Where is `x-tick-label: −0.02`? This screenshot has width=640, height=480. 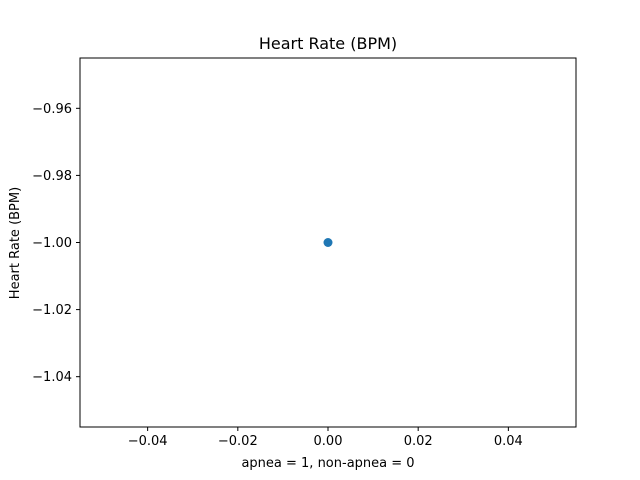
x-tick-label: −0.02 is located at coordinates (238, 441).